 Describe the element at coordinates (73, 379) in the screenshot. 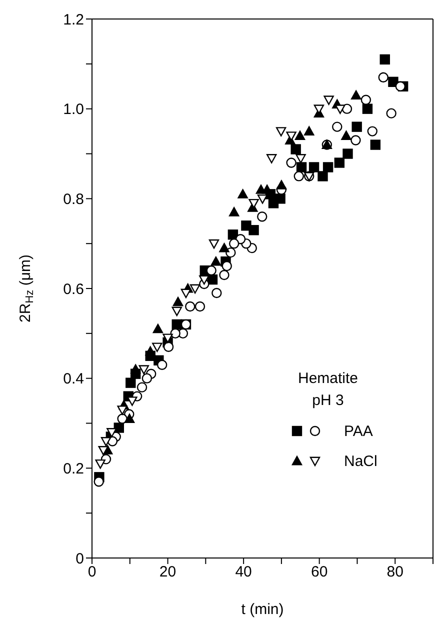

I see `y-tick-label: 0.4` at that location.